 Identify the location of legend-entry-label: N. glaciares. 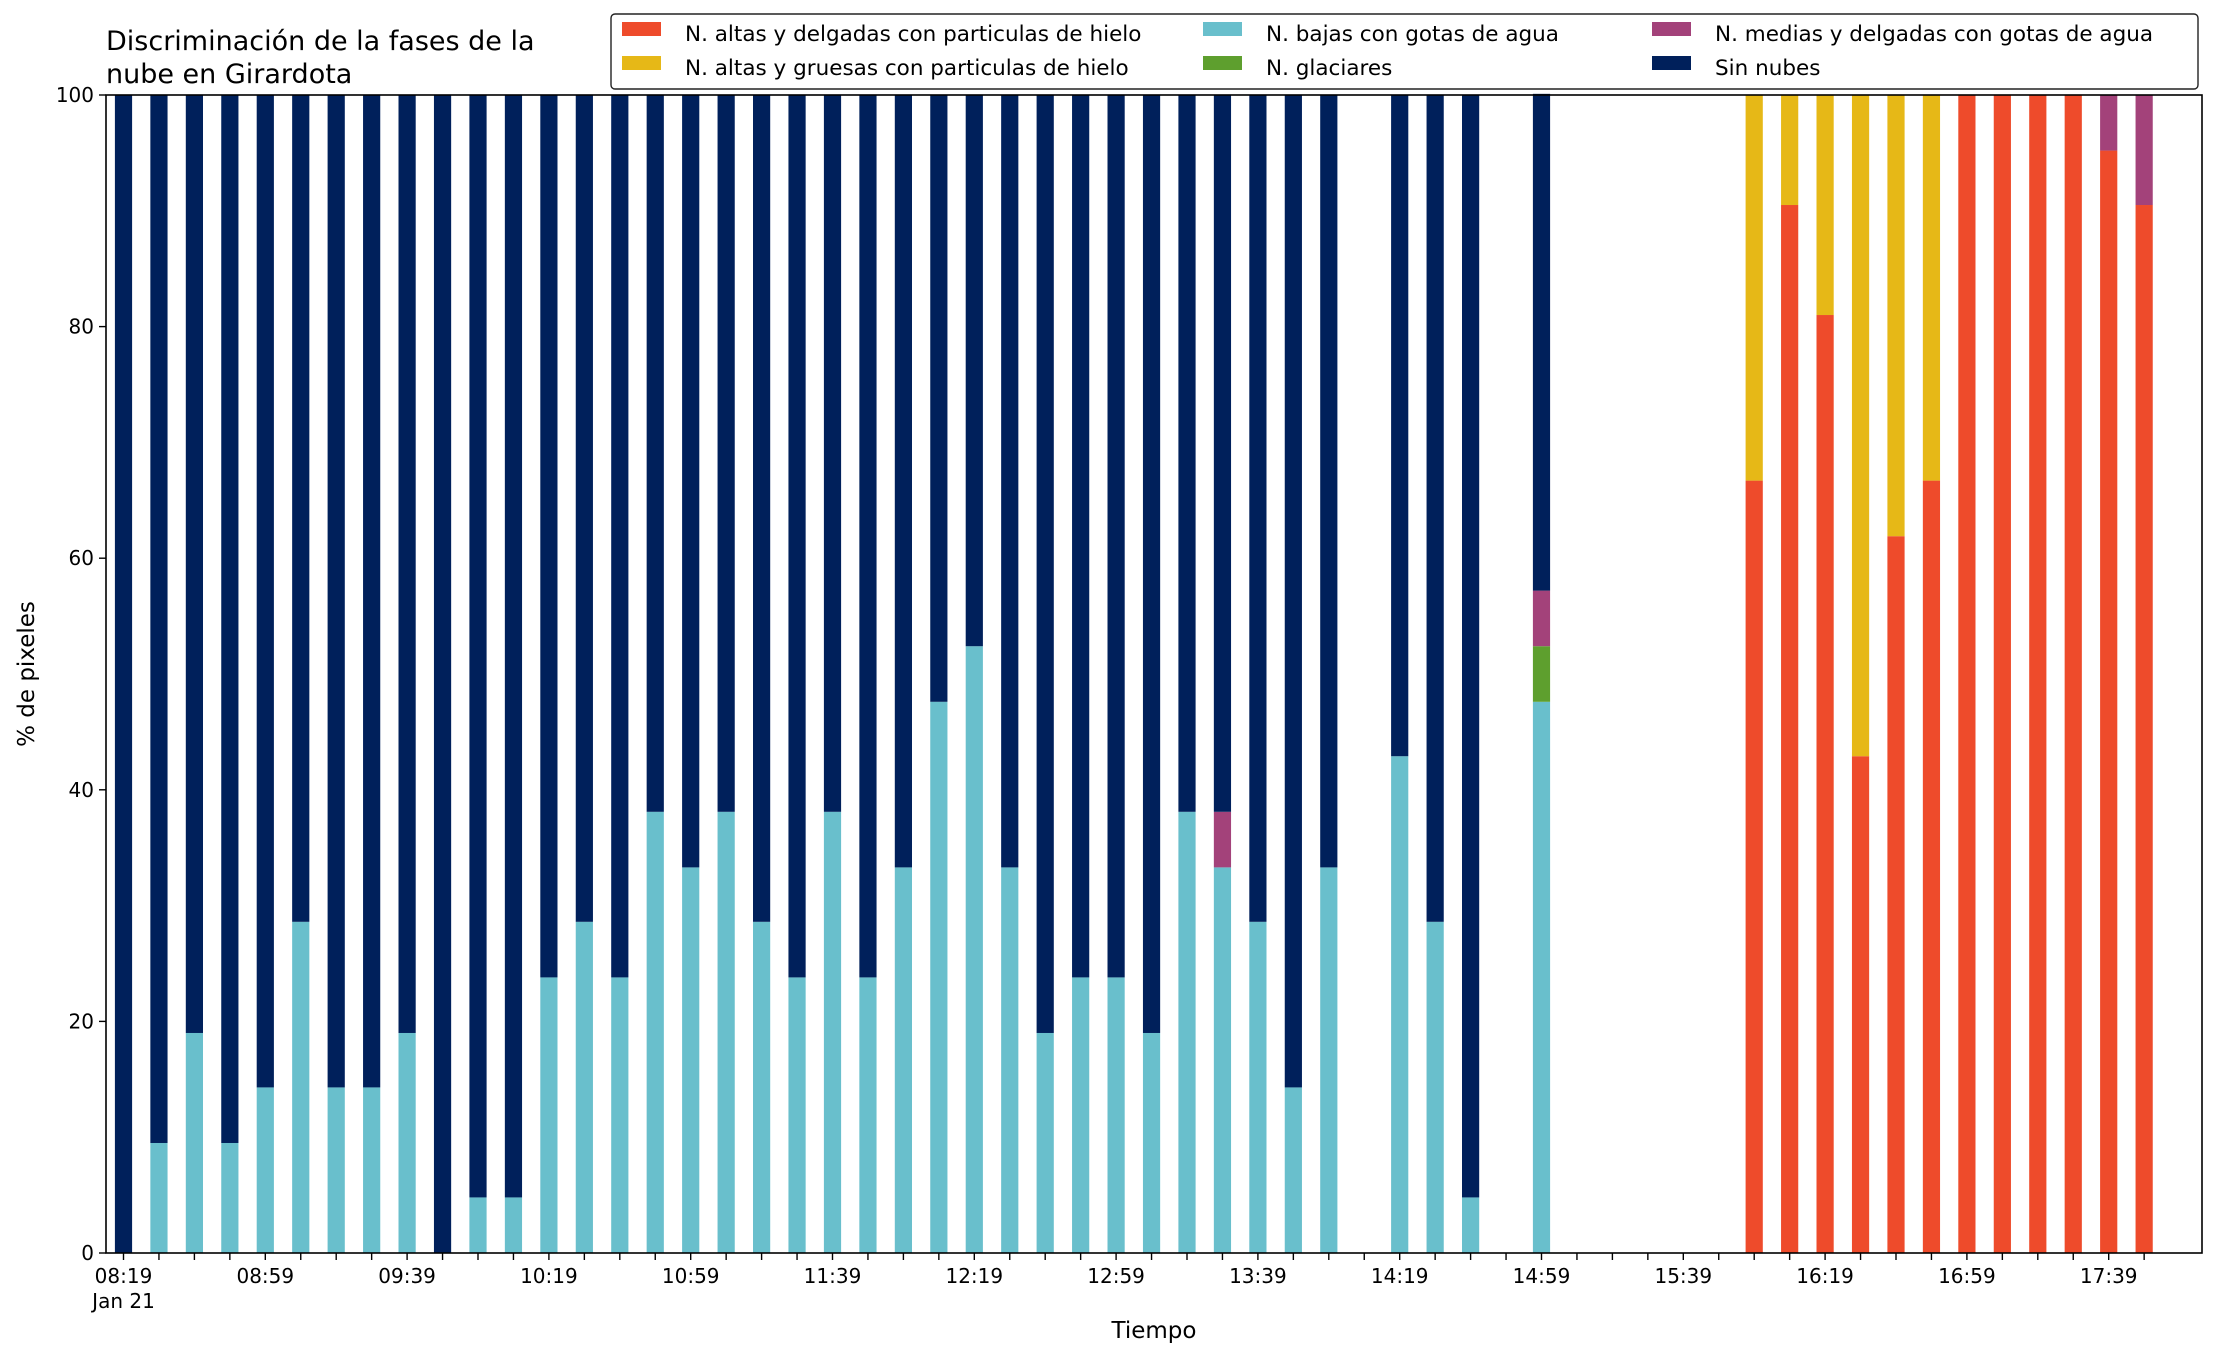
(1329, 68).